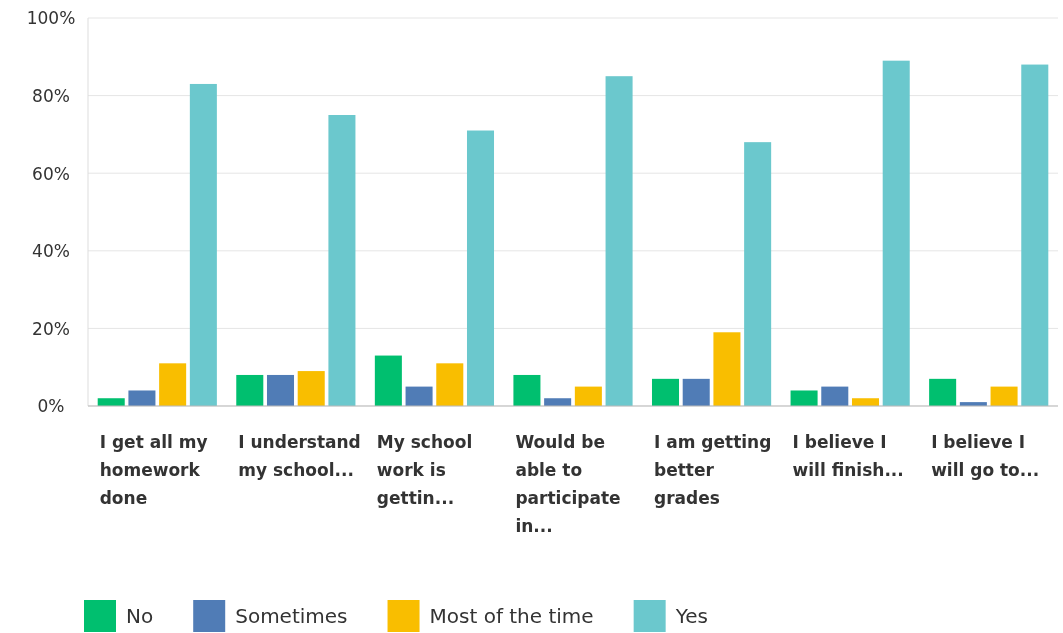 The image size is (1063, 633). Describe the element at coordinates (140, 616) in the screenshot. I see `legend-label: No` at that location.